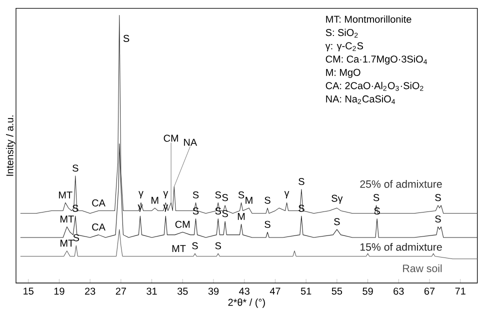 The width and height of the screenshot is (483, 331). What do you see at coordinates (361, 99) in the screenshot?
I see `annotation: NA: Na$_{2}$CaSiO$_{4}$` at bounding box center [361, 99].